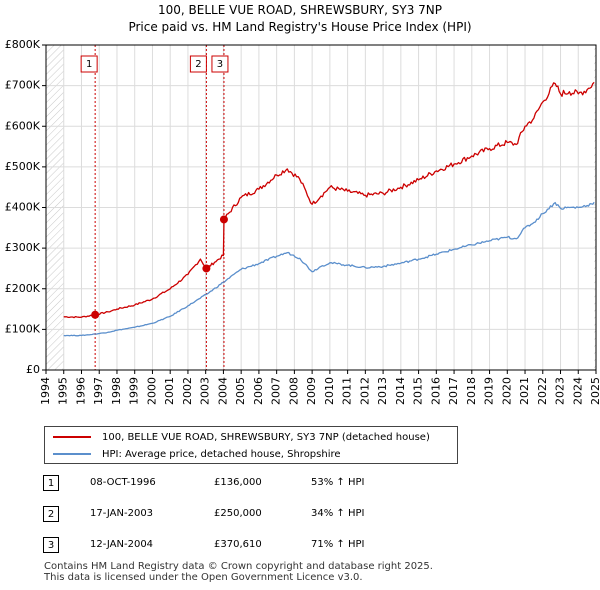 The width and height of the screenshot is (600, 590). What do you see at coordinates (63, 391) in the screenshot?
I see `x-tick-label: 1995` at bounding box center [63, 391].